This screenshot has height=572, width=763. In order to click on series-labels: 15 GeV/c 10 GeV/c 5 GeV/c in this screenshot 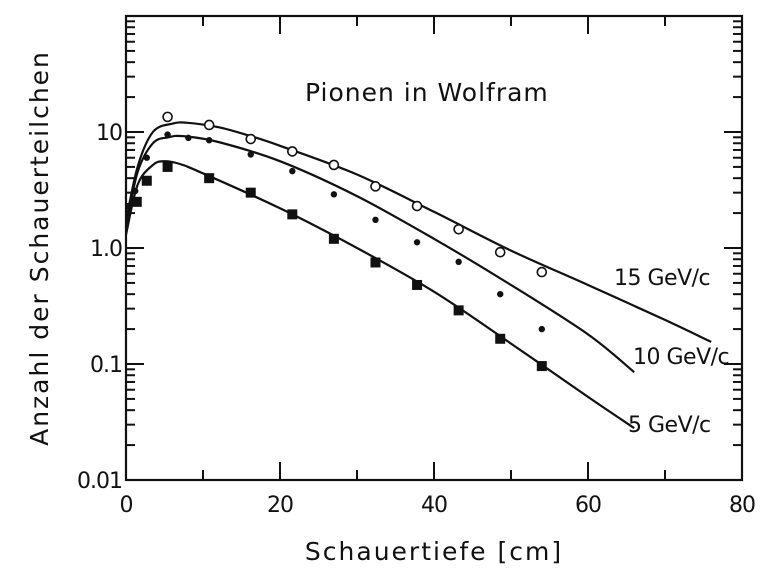, I will do `click(672, 352)`.